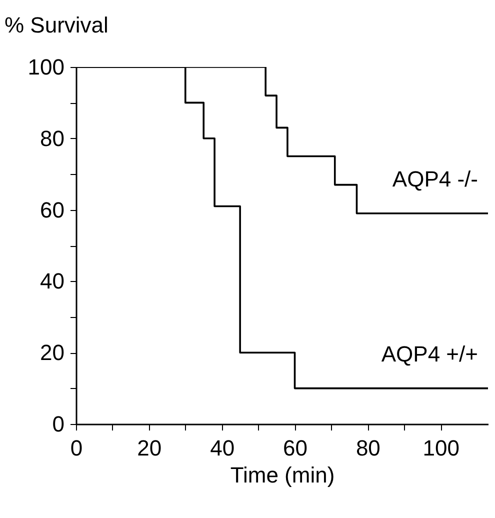 The height and width of the screenshot is (518, 495). Describe the element at coordinates (58, 424) in the screenshot. I see `y-tick-label: 0` at that location.